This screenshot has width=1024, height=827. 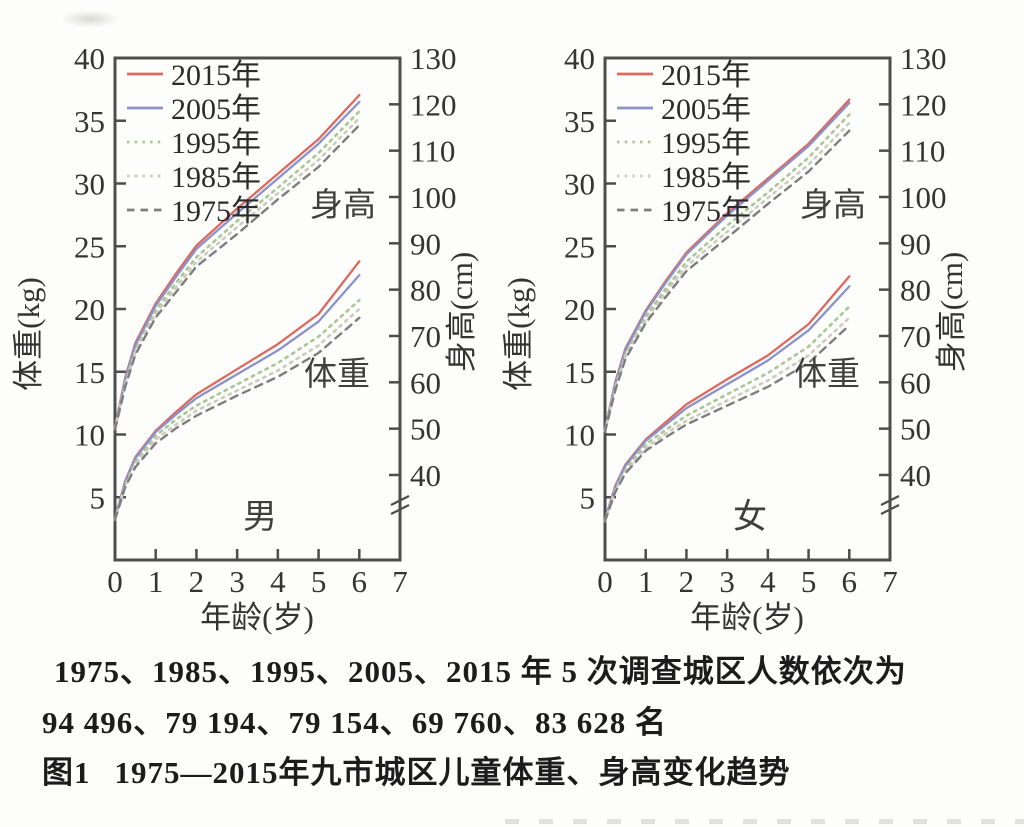 I want to click on girls-weight-line-2005, so click(x=727, y=403).